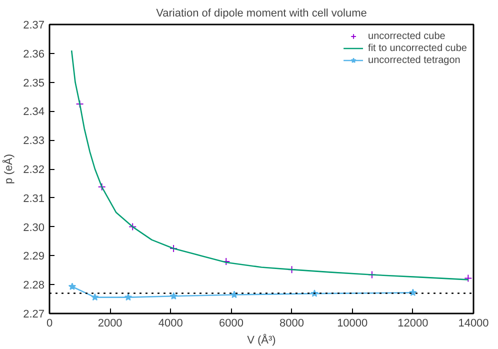  What do you see at coordinates (34, 112) in the screenshot?
I see `y-tick-label: 2.34` at bounding box center [34, 112].